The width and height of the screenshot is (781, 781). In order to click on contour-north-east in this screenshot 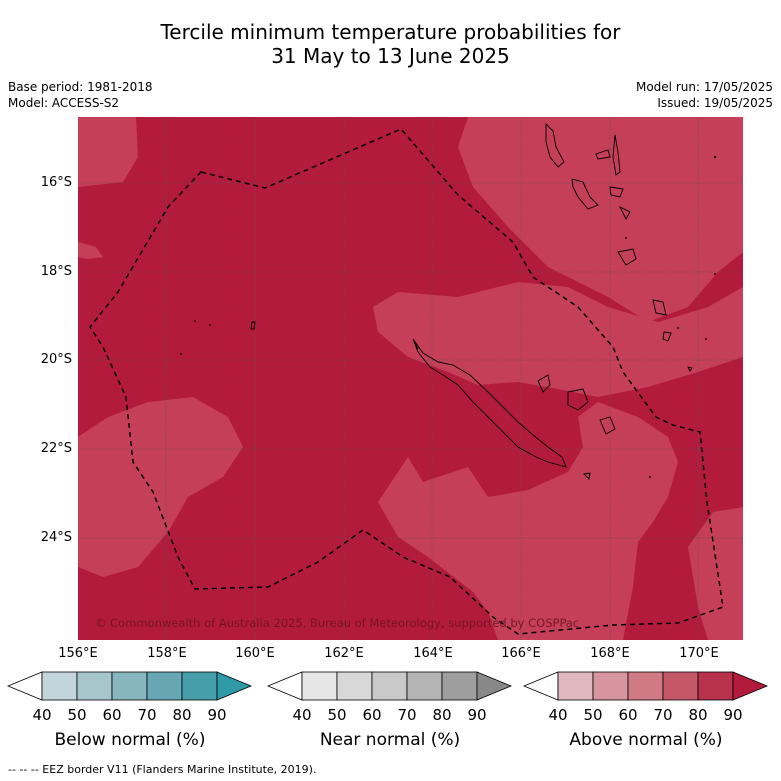, I will do `click(600, 219)`.